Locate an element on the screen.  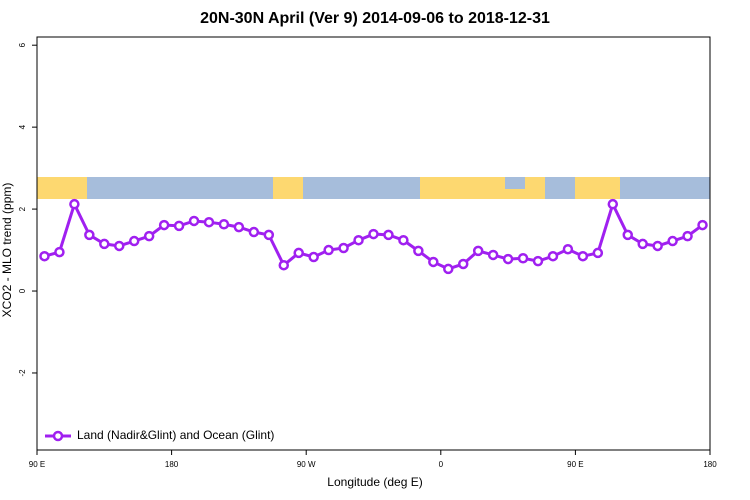
legend-label: Land (Nadir&Glint) and Ocean (Glint) is located at coordinates (175, 435).